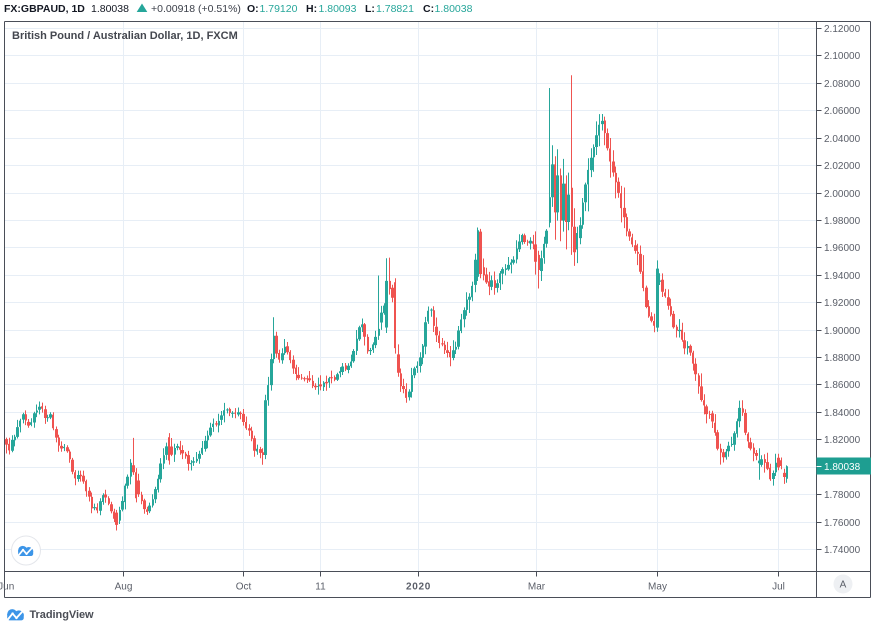 Image resolution: width=871 pixels, height=631 pixels. I want to click on svg-text: 2020, so click(418, 587).